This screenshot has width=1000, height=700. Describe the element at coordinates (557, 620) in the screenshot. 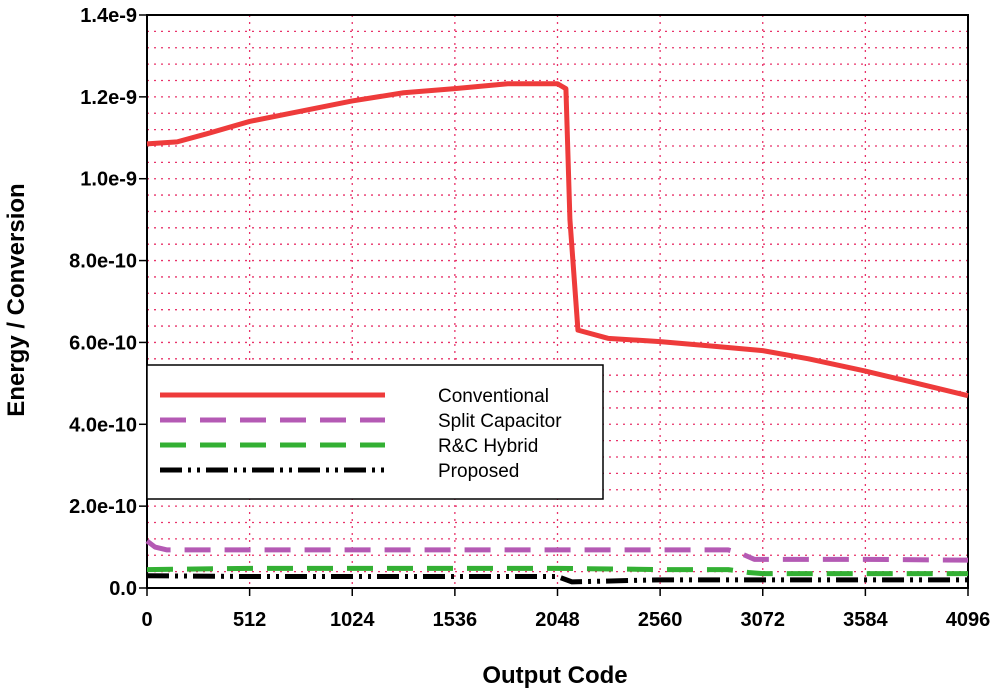

I see `x-tick-label: 2048` at that location.